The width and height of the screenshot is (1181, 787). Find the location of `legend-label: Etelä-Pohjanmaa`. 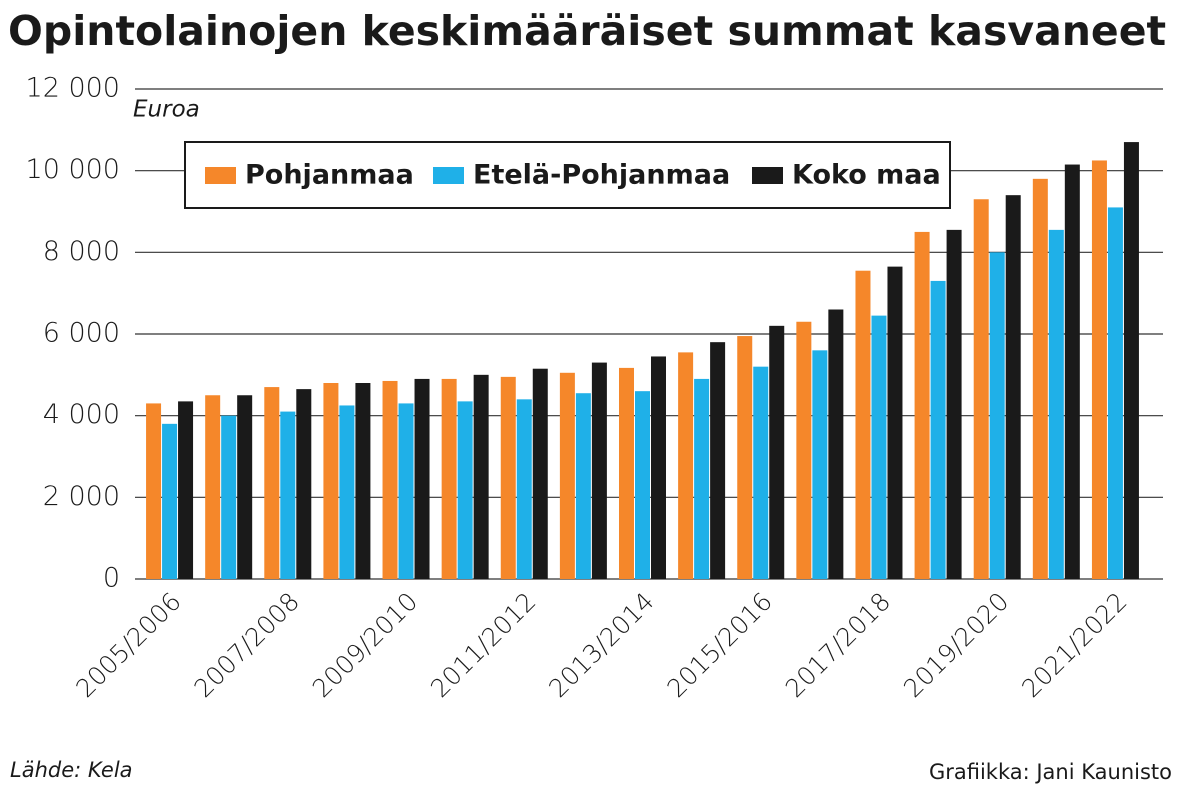

legend-label: Etelä-Pohjanmaa is located at coordinates (601, 175).